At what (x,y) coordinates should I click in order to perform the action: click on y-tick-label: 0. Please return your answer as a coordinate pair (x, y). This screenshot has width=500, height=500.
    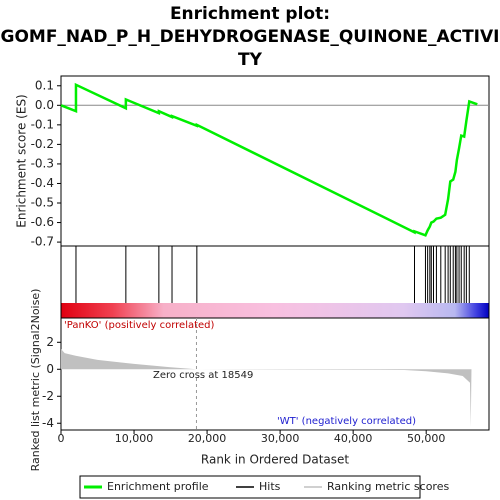
    Looking at the image, I should click on (50, 369).